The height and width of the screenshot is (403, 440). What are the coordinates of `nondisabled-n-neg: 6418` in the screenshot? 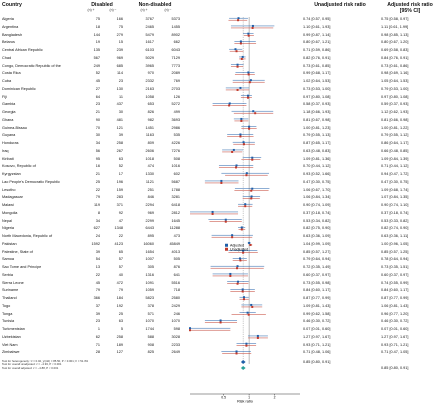 It's located at (175, 205).